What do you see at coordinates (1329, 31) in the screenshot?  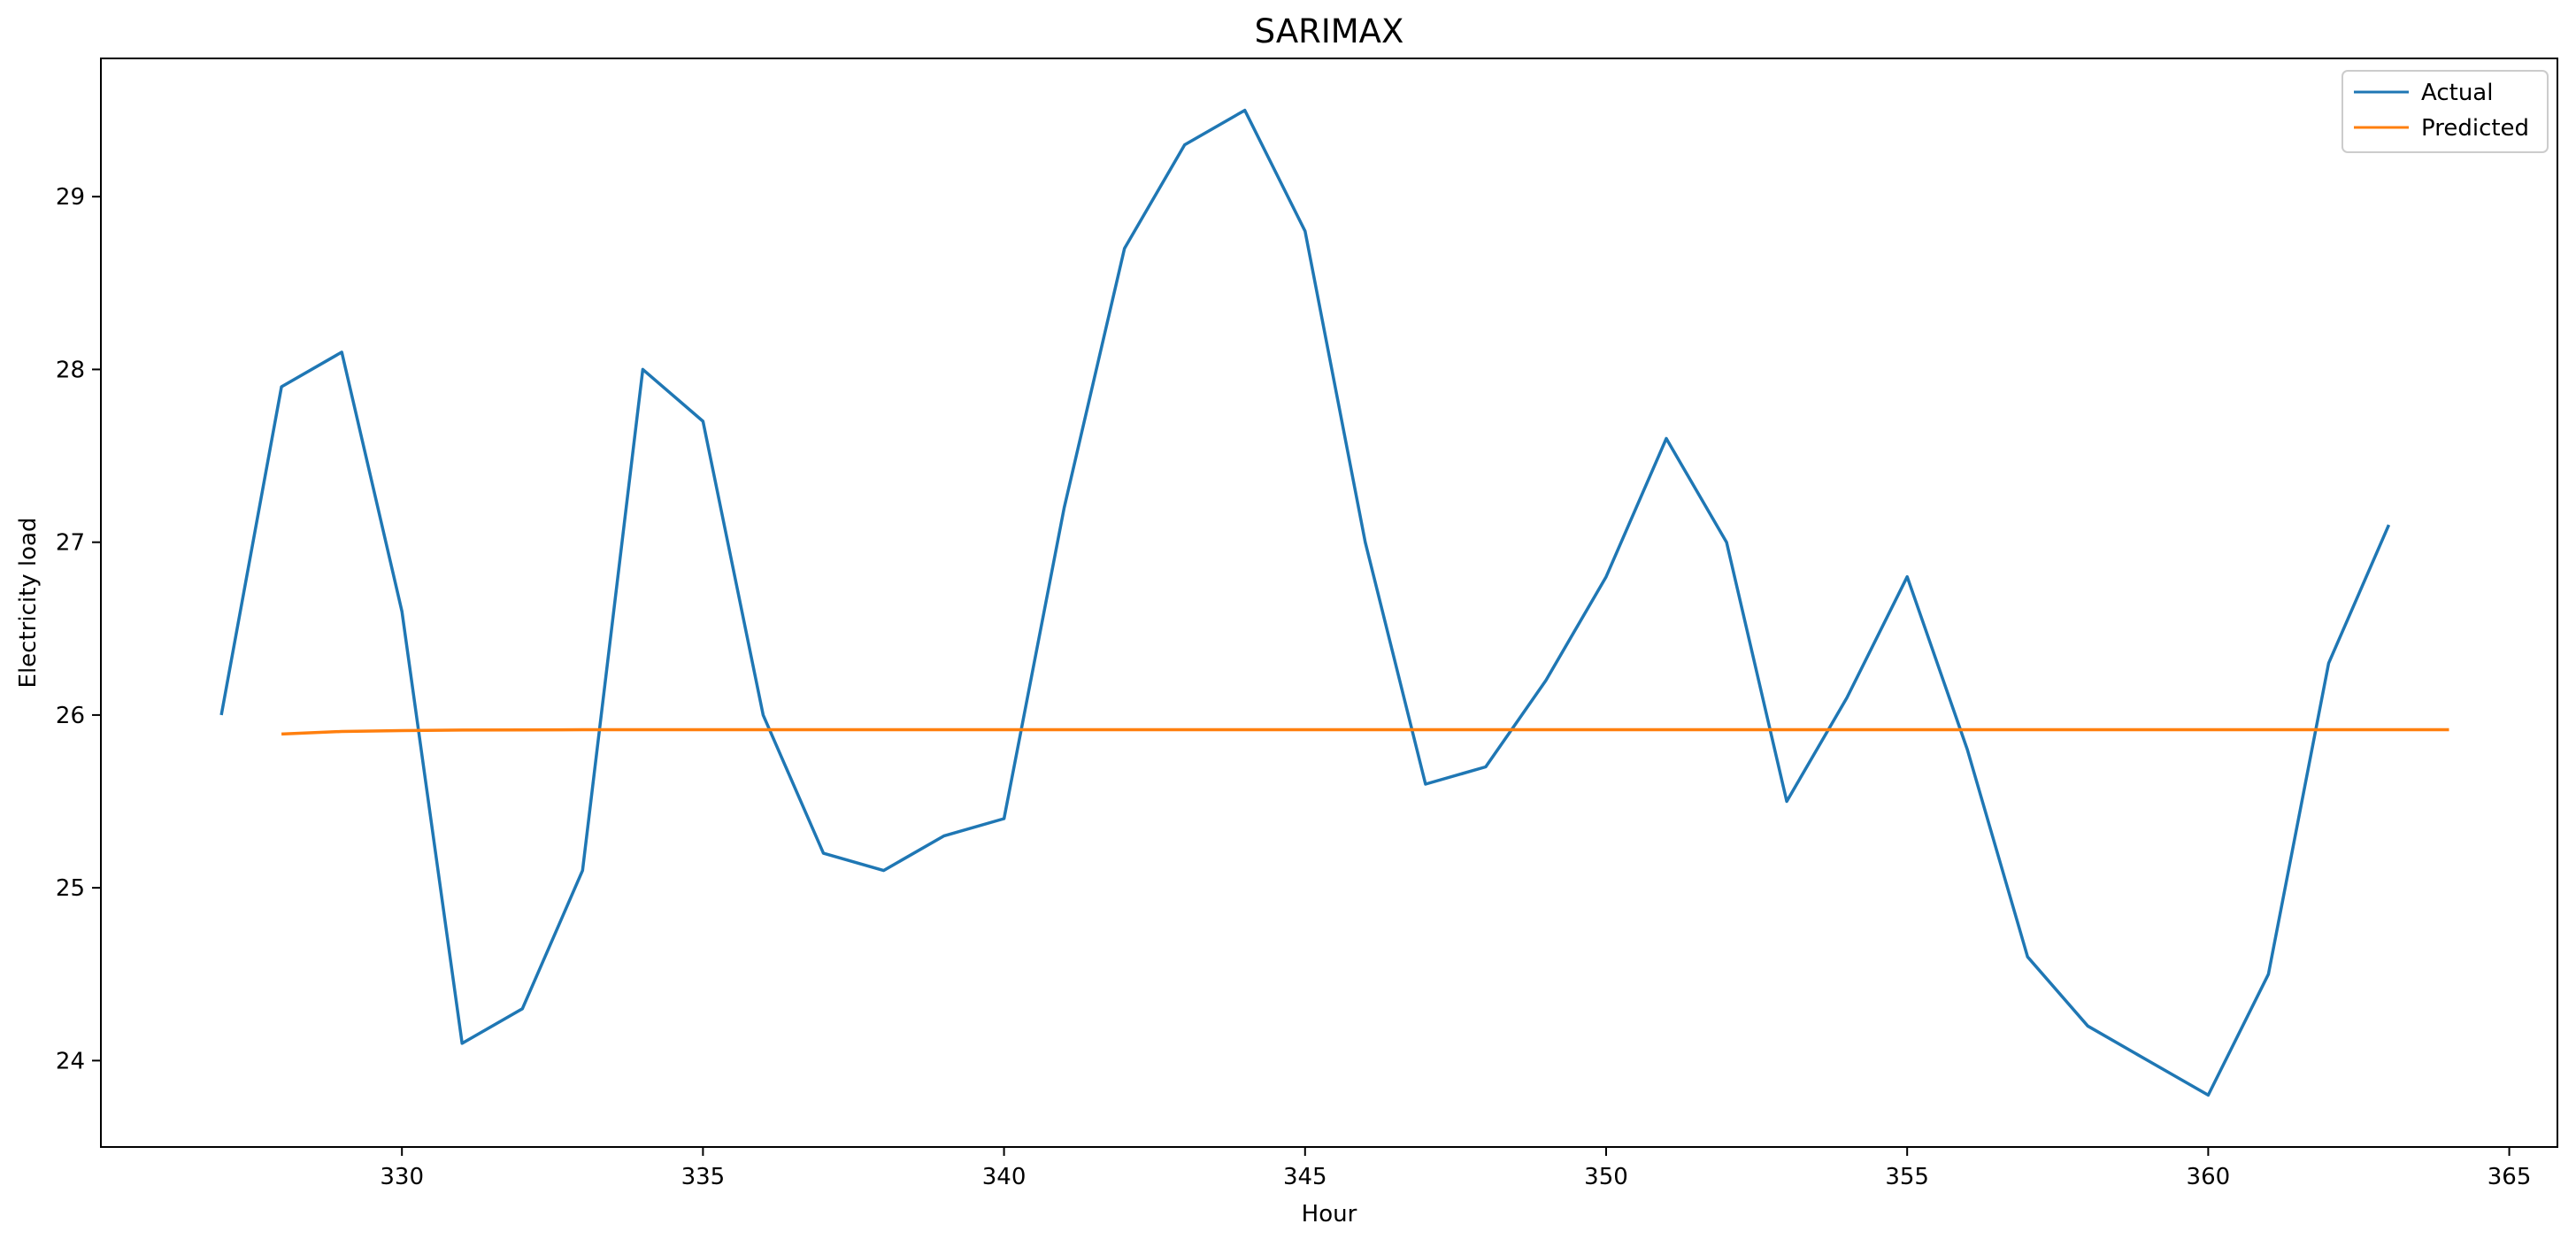 I see `chart-title: SARIMAX` at bounding box center [1329, 31].